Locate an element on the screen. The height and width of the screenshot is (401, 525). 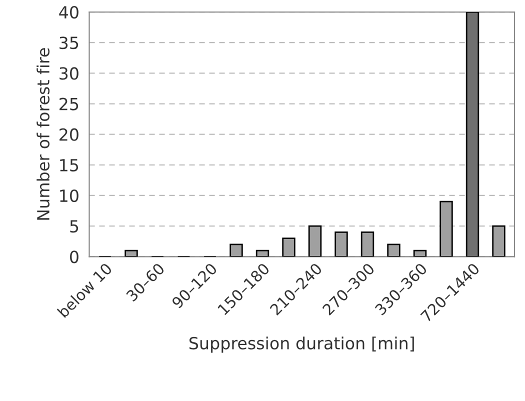
y-tick-label: 30 is located at coordinates (69, 73).